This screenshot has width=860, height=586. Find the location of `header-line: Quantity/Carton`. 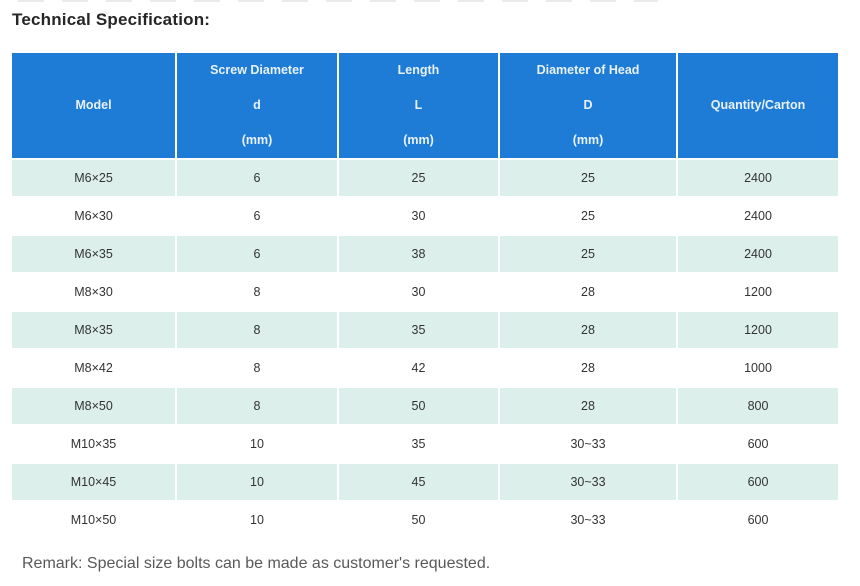

header-line: Quantity/Carton is located at coordinates (758, 105).